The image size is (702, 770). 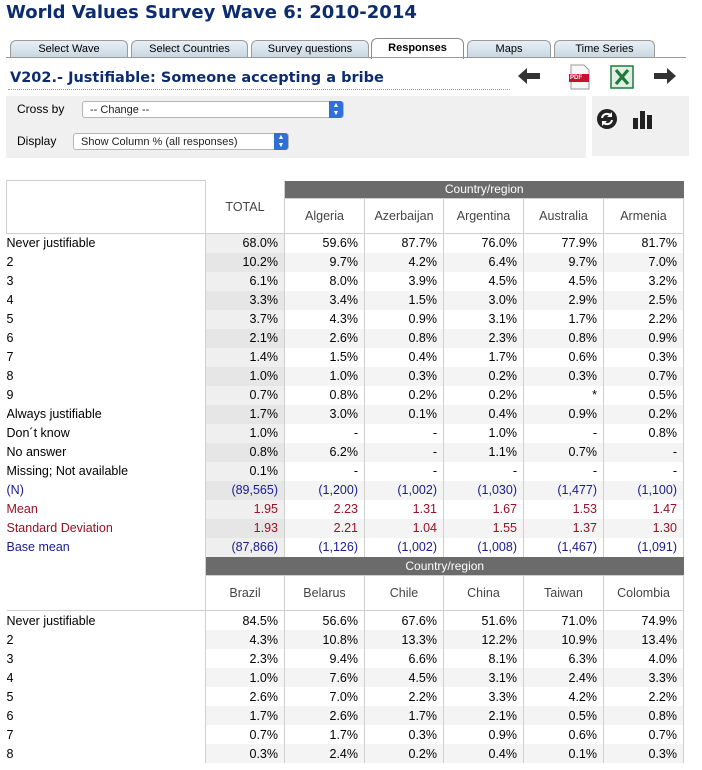 What do you see at coordinates (181, 141) in the screenshot?
I see `display-select: Show Column % (all responses) ▲ ▼` at bounding box center [181, 141].